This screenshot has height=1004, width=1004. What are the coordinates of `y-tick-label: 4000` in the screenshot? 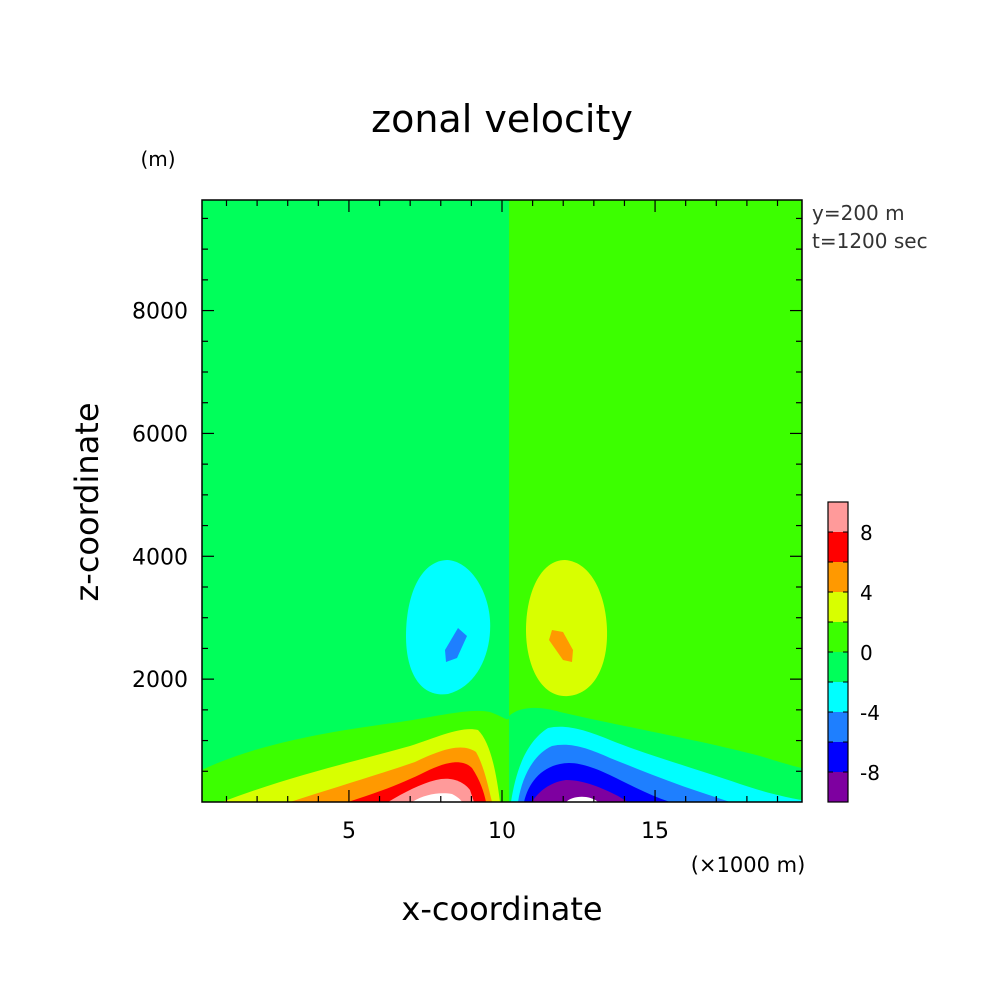 It's located at (160, 557).